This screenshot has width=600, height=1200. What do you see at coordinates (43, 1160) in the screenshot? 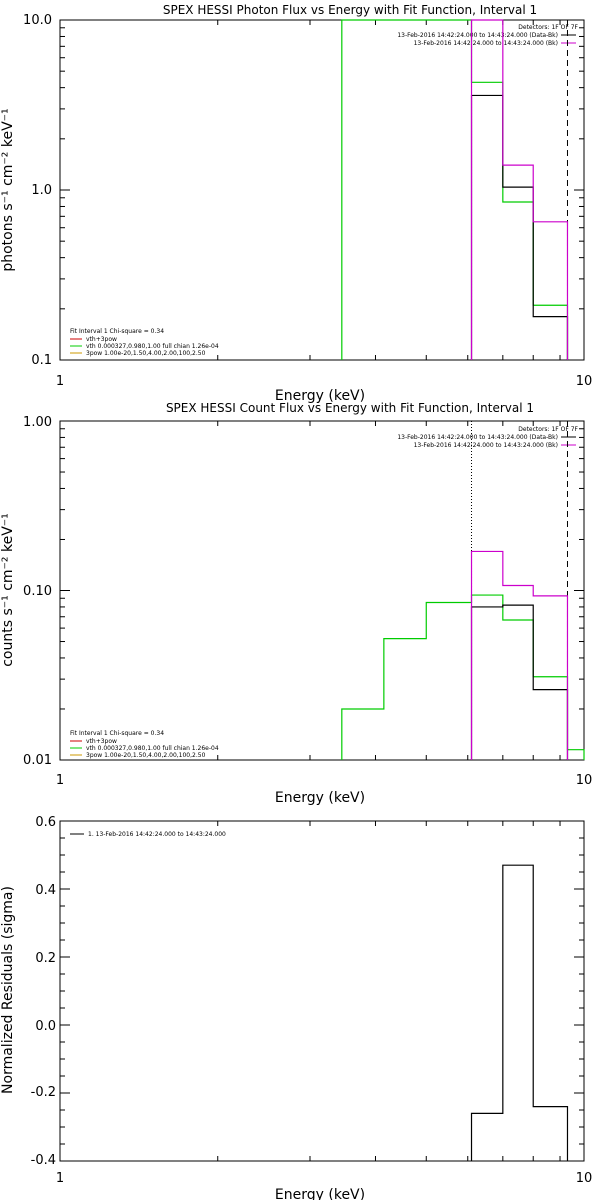
I see `y-tick-label: -0.4` at bounding box center [43, 1160].